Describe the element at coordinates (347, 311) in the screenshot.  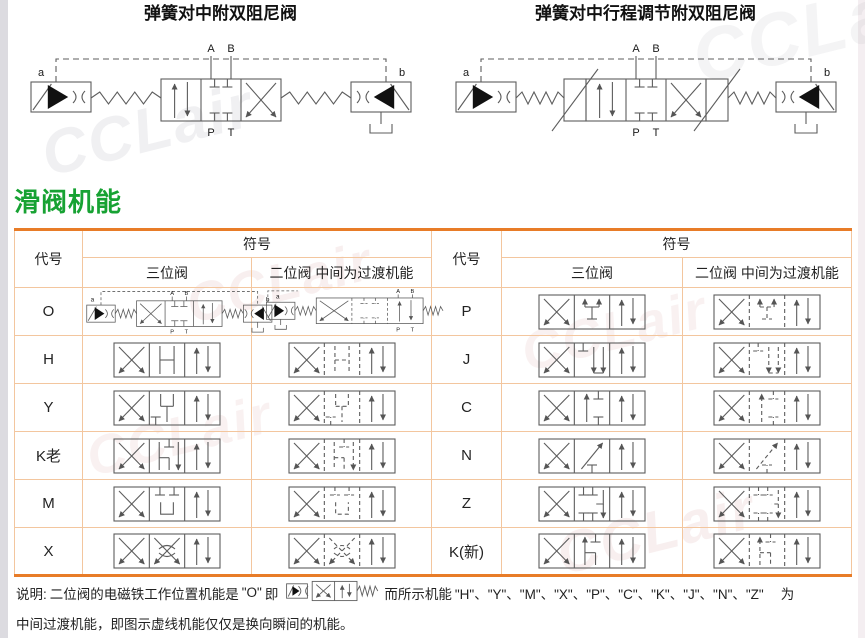
I see `valve-symbol-cell: a A B P T` at that location.